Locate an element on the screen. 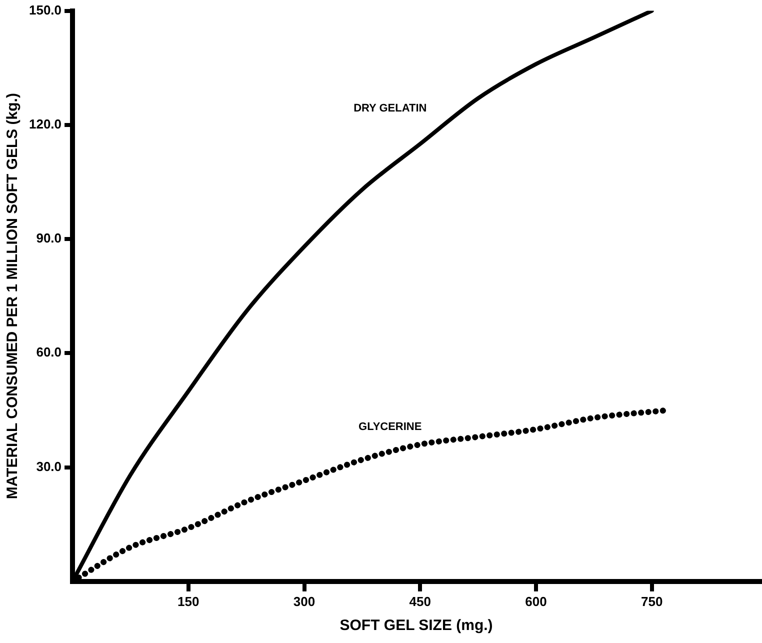  x-axis-title: SOFT GEL SIZE (mg.) is located at coordinates (416, 625).